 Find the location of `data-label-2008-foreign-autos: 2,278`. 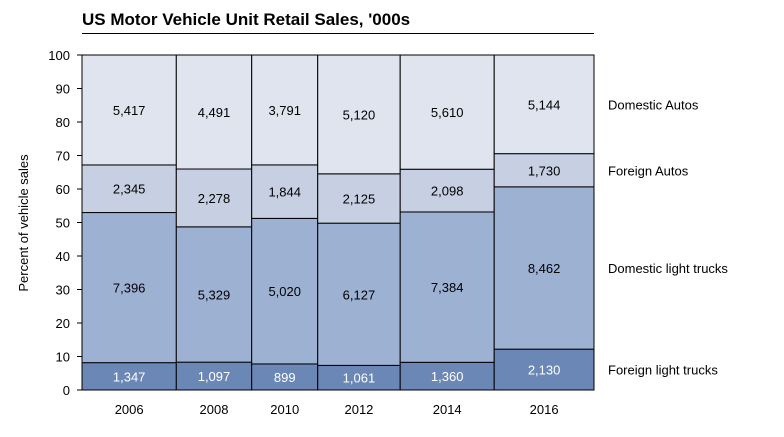

data-label-2008-foreign-autos: 2,278 is located at coordinates (214, 198).